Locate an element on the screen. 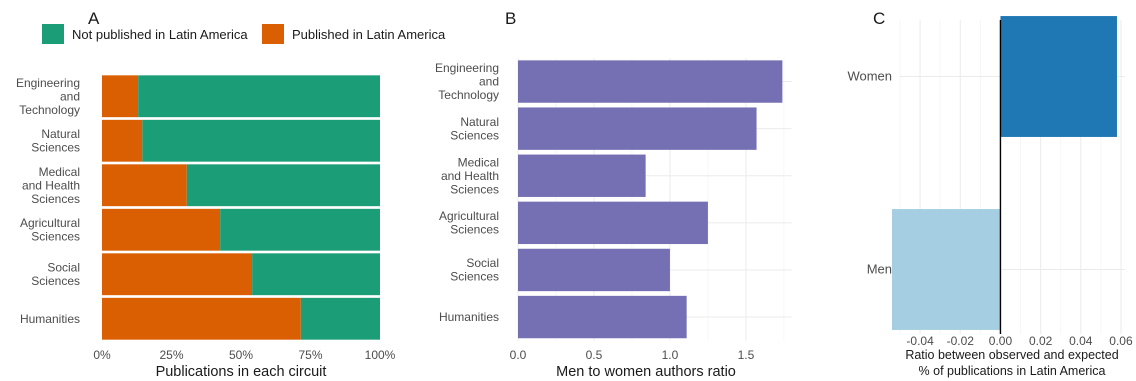 The image size is (1136, 381). panel-c-label: C is located at coordinates (879, 18).